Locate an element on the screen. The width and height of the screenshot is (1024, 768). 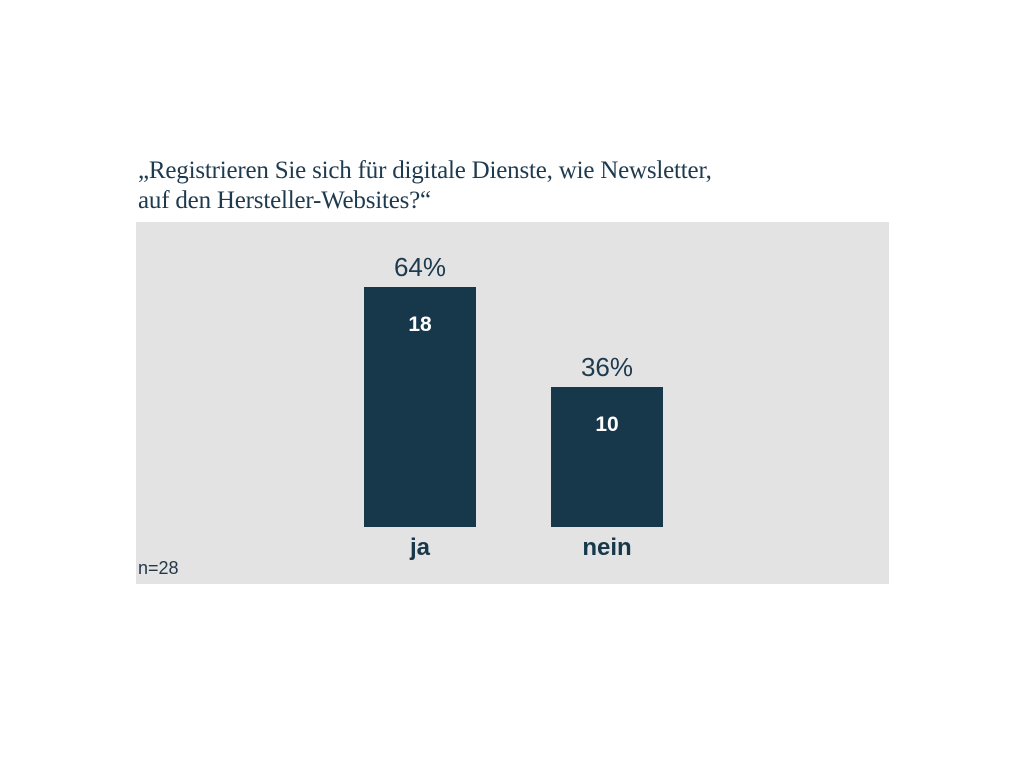
category-label-ja: ja is located at coordinates (419, 547).